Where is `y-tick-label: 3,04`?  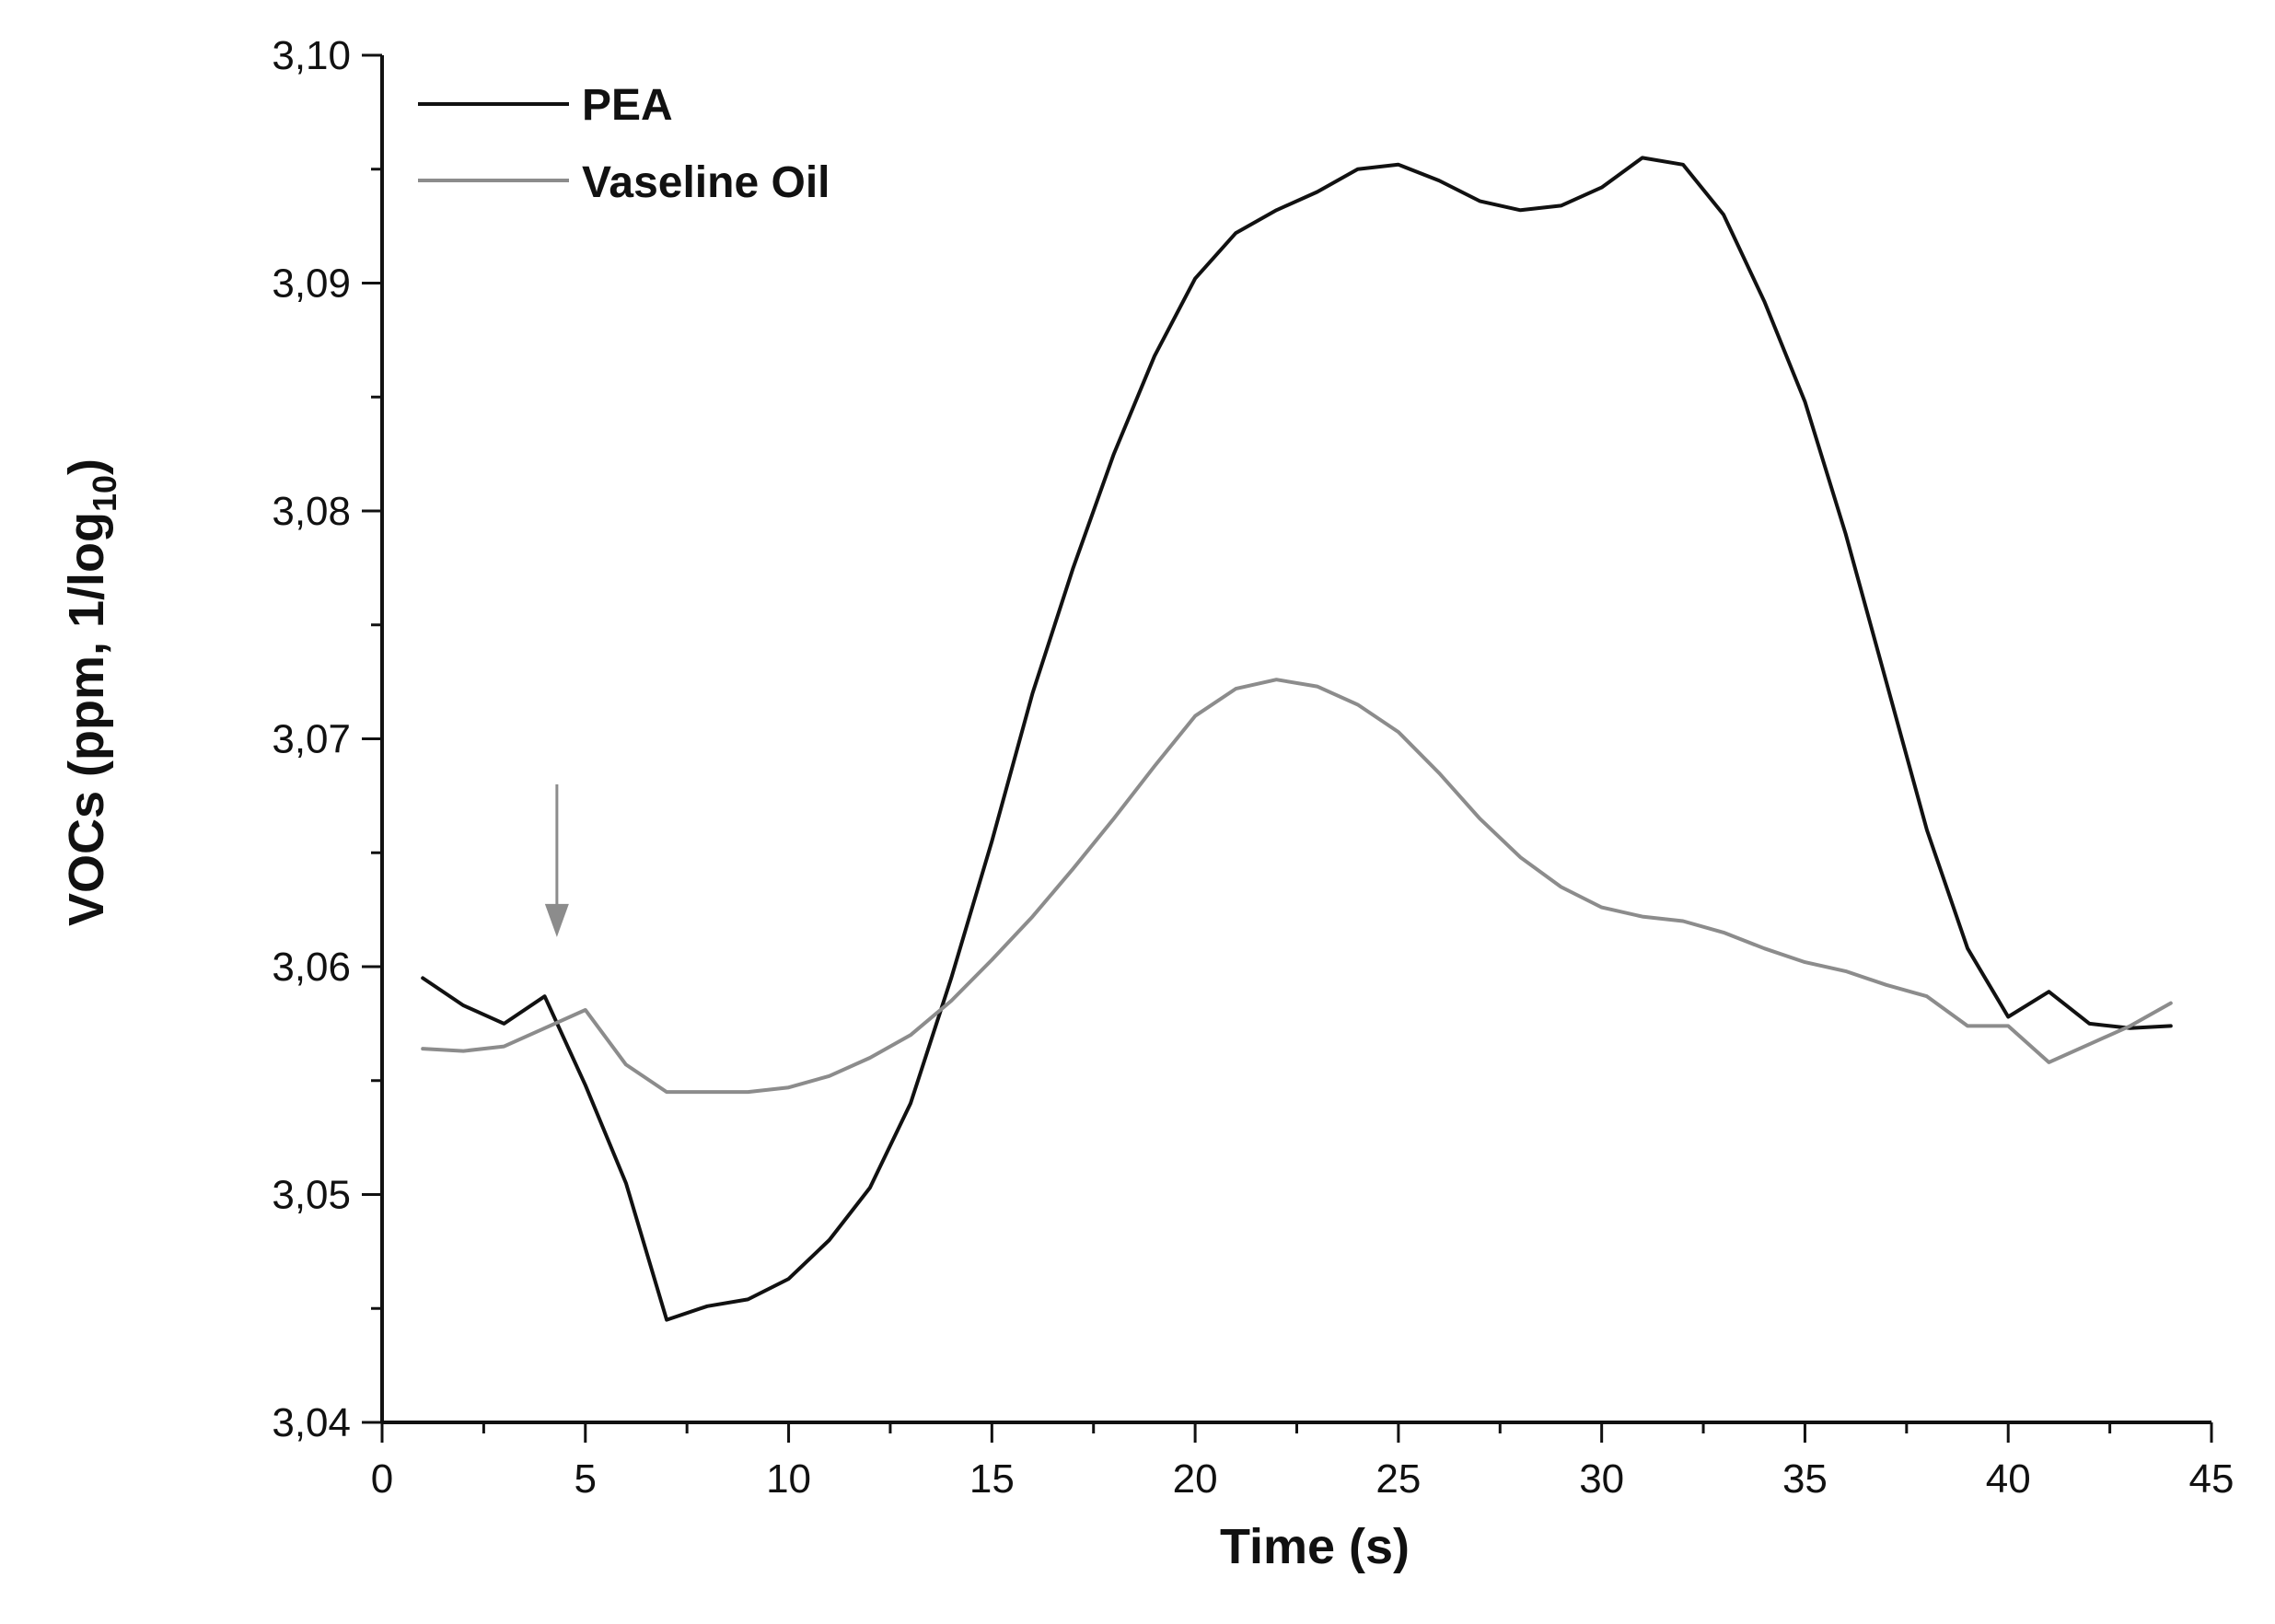
y-tick-label: 3,04 is located at coordinates (311, 1422).